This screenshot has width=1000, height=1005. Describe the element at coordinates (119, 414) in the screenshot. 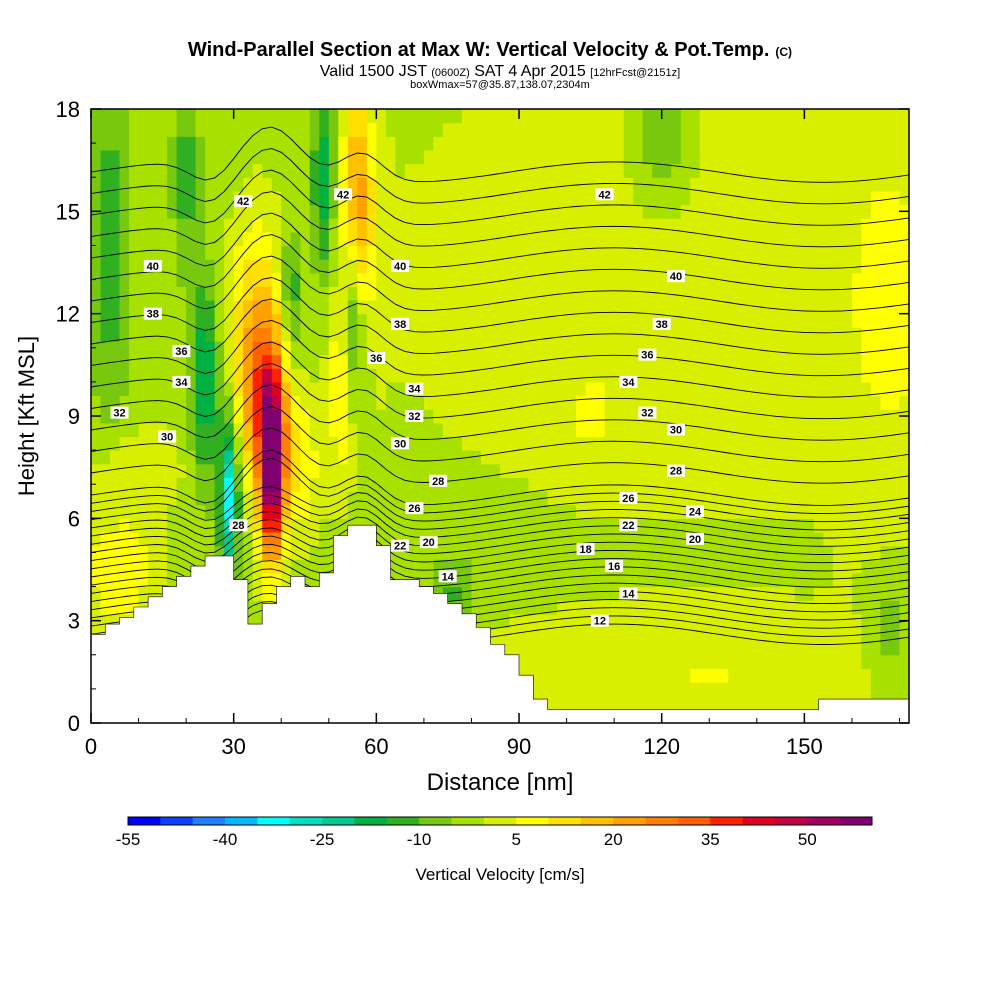

I see `contour-label: 32` at that location.